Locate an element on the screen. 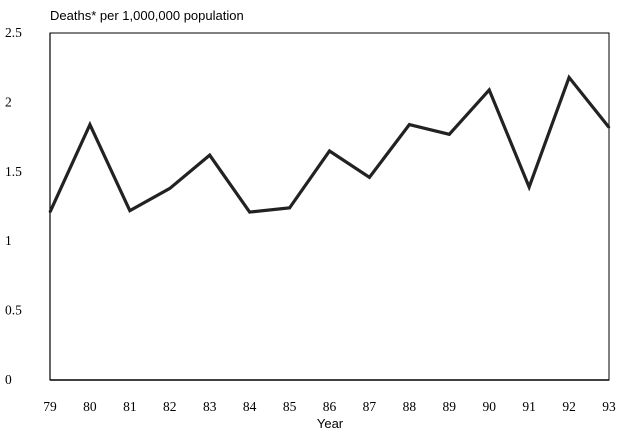  x-tick-label: 88 is located at coordinates (410, 406).